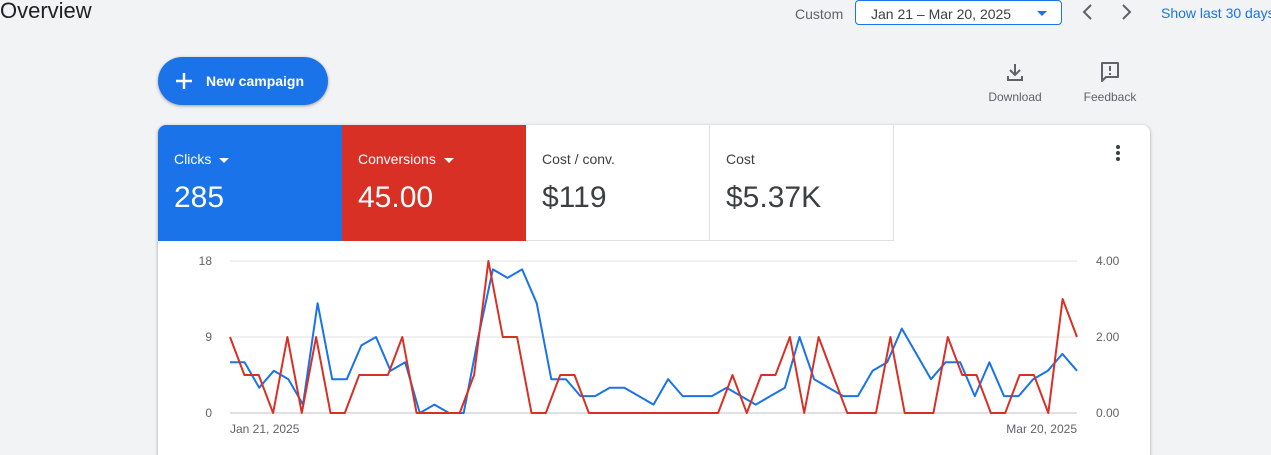 Image resolution: width=1271 pixels, height=455 pixels. Describe the element at coordinates (1110, 97) in the screenshot. I see `feedback-label: Feedback` at that location.